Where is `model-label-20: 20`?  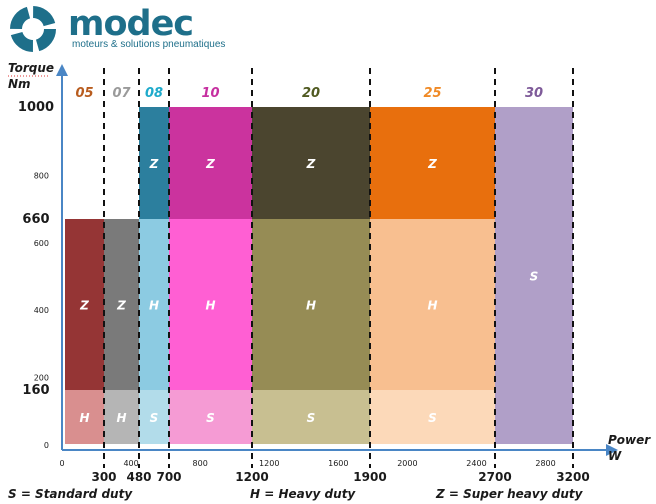 model-label-20: 20 is located at coordinates (311, 93).